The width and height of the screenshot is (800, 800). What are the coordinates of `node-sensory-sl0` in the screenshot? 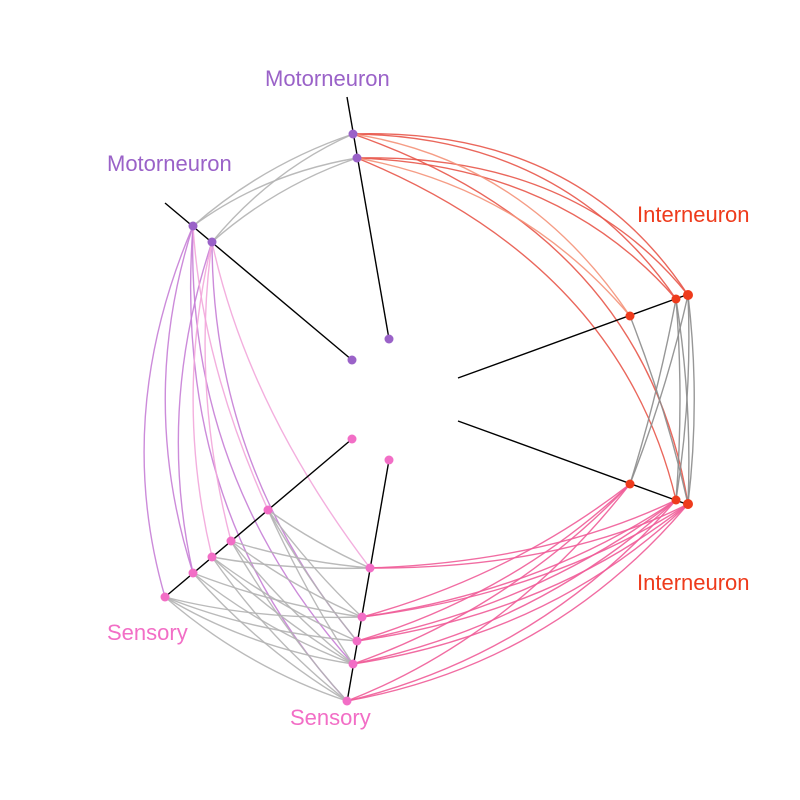 It's located at (352, 439).